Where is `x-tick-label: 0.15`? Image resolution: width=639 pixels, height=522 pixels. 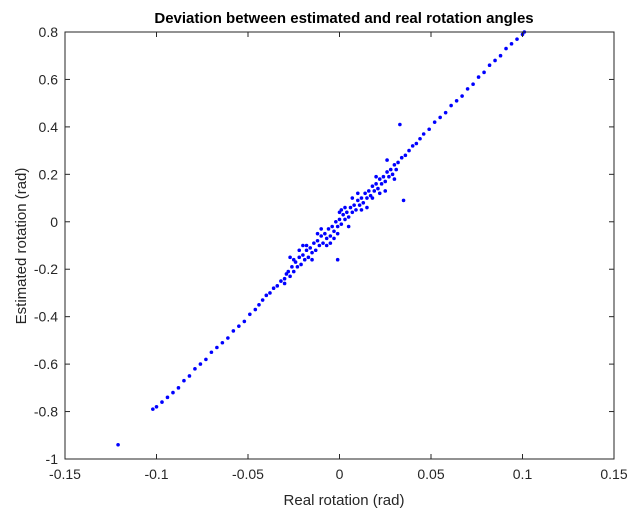 x-tick-label: 0.15 is located at coordinates (613, 474).